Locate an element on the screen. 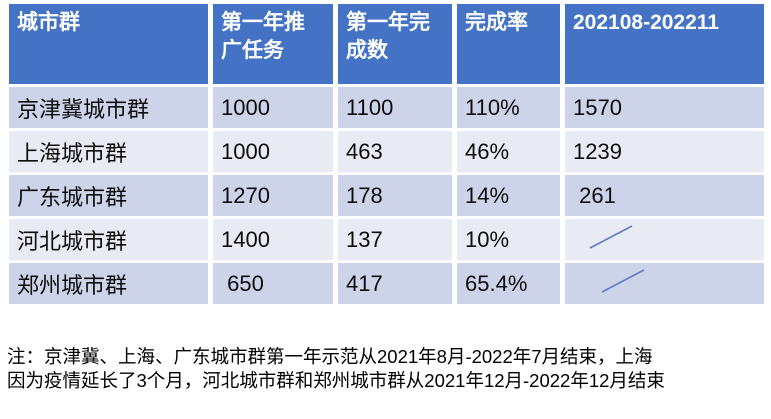  task-value: 1400 is located at coordinates (273, 239).